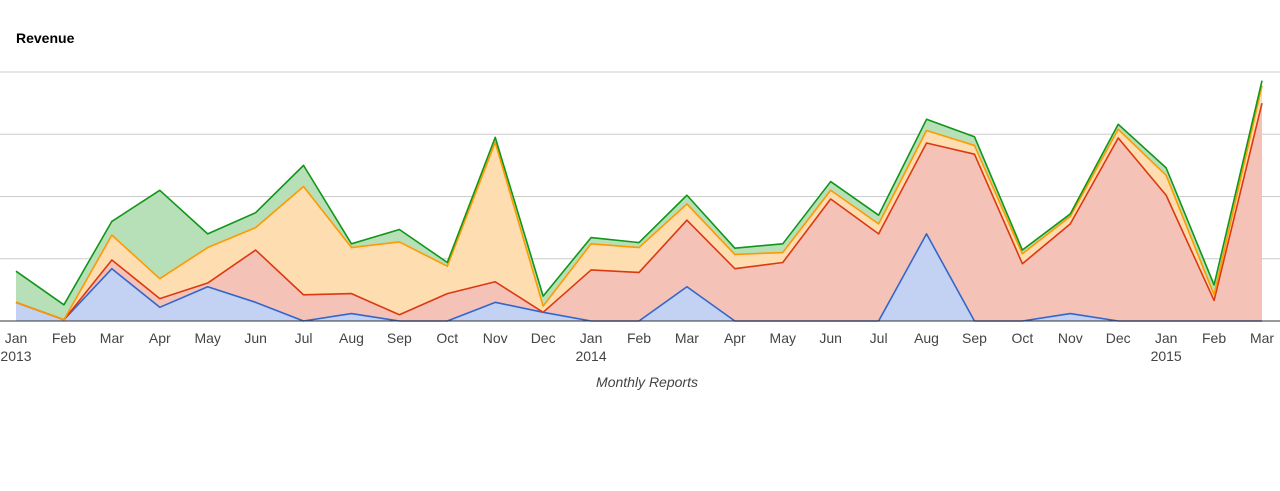 This screenshot has width=1280, height=491. Describe the element at coordinates (15, 347) in the screenshot. I see `x-tick-label: Jan 2013` at that location.